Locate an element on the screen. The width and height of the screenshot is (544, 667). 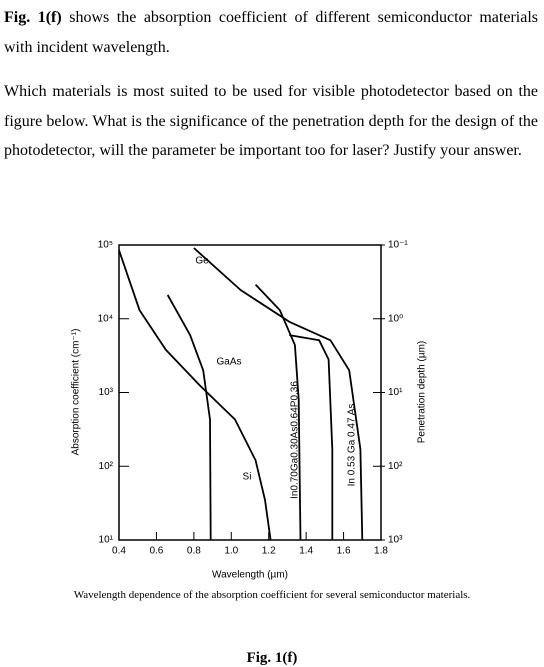
x-tick-label: 1.4 is located at coordinates (306, 551).